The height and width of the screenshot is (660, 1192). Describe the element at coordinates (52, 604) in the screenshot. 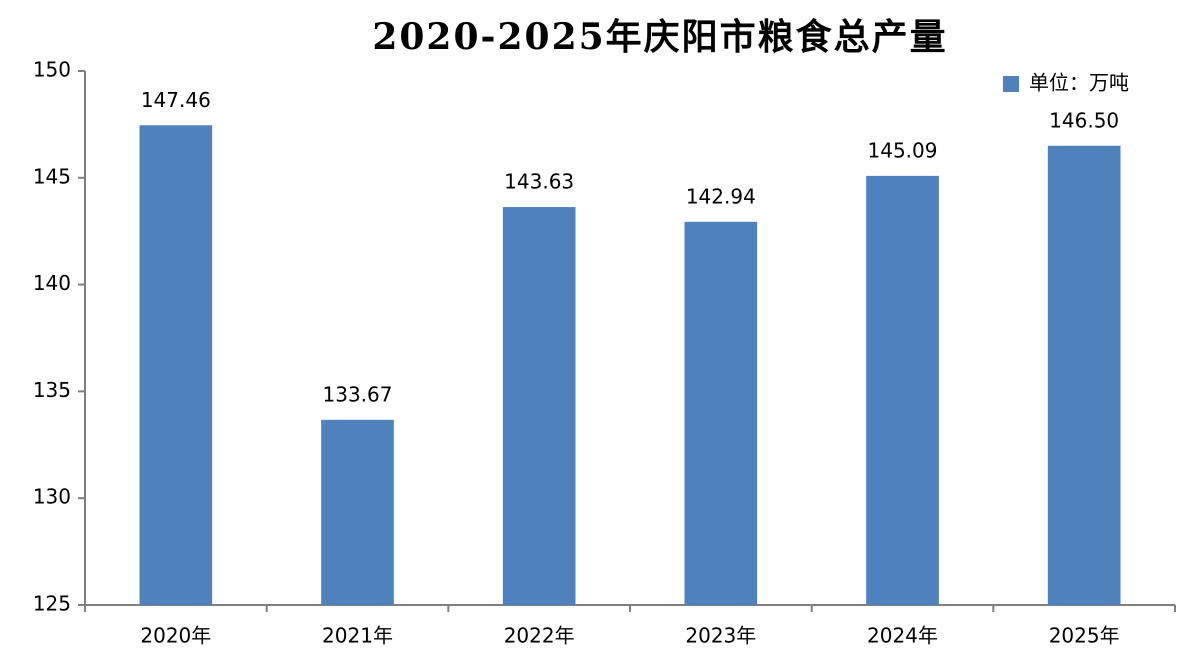

I see `y-tick-label: 125` at that location.